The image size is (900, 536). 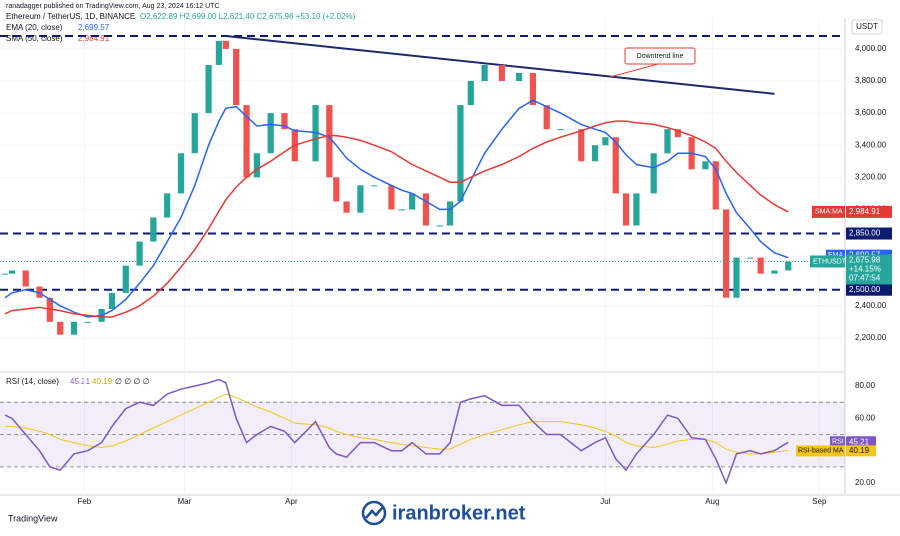 What do you see at coordinates (712, 501) in the screenshot?
I see `x-tick-label: Aug` at bounding box center [712, 501].